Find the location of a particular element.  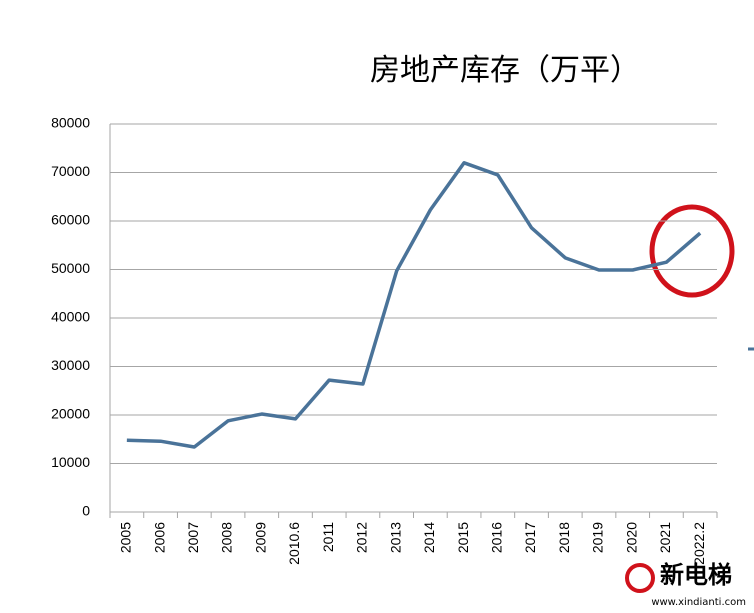

y-tick-label: 0 is located at coordinates (86, 511).